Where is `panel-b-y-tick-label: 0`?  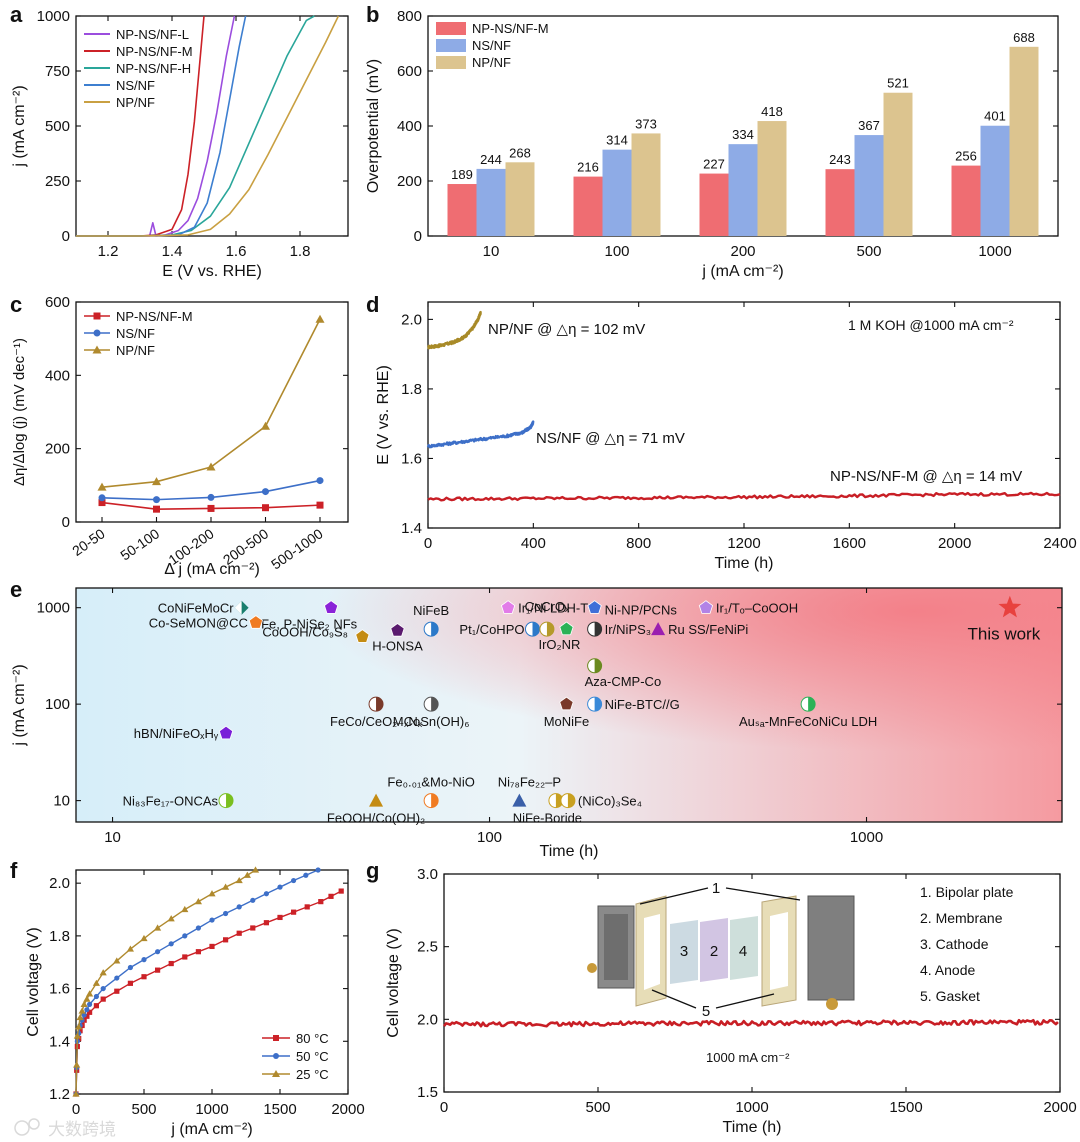
panel-b-y-tick-label: 0 is located at coordinates (418, 236).